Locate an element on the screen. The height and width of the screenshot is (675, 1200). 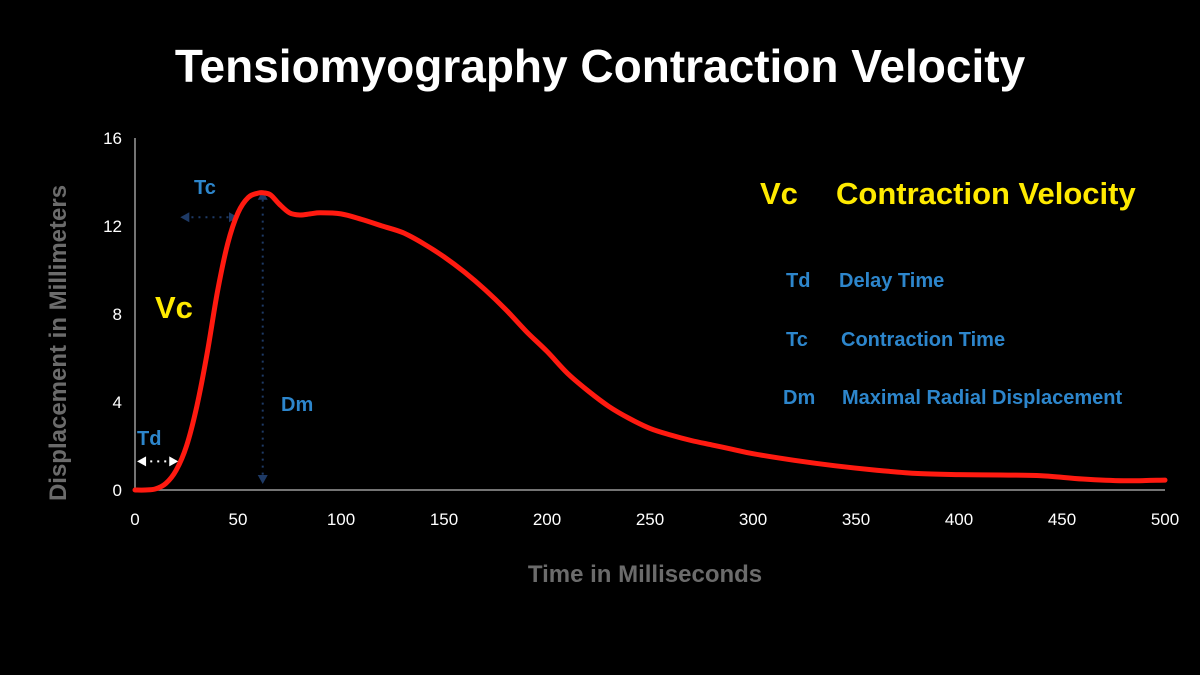
y-tick-label: 8 is located at coordinates (117, 314).